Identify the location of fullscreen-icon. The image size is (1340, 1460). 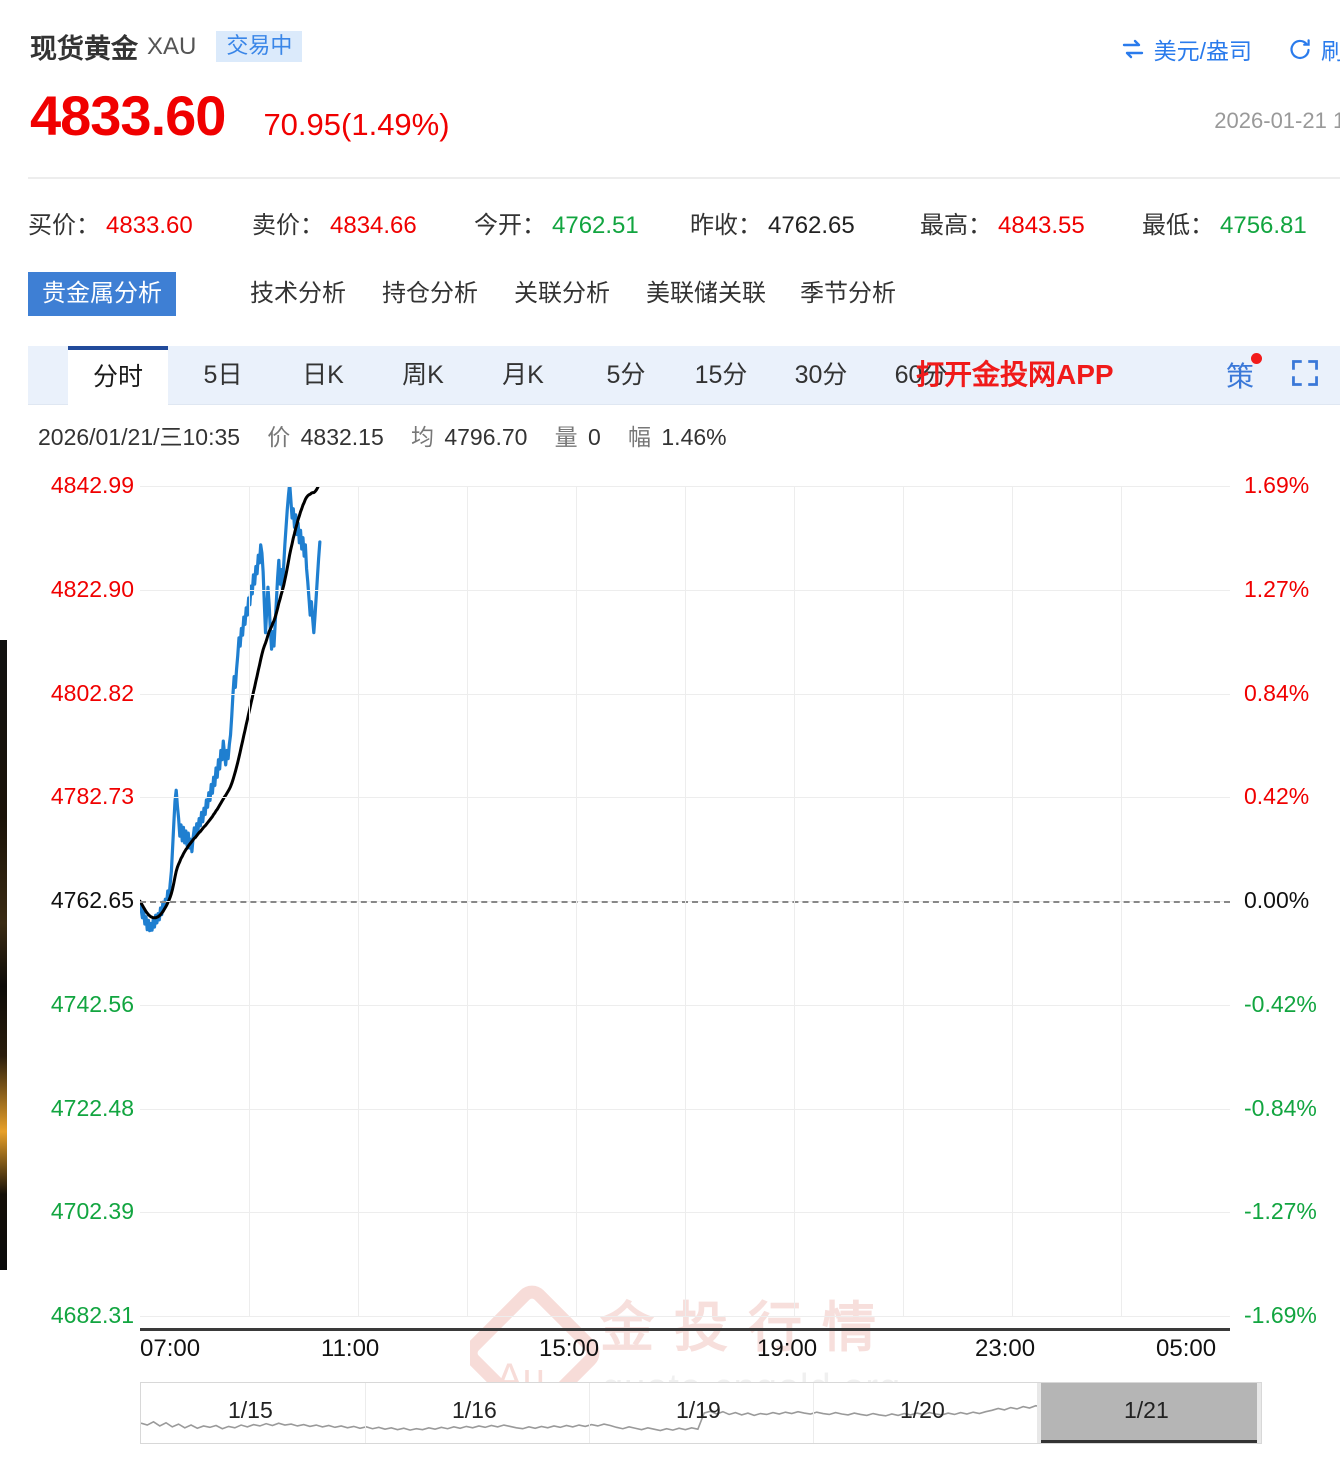
(1305, 375).